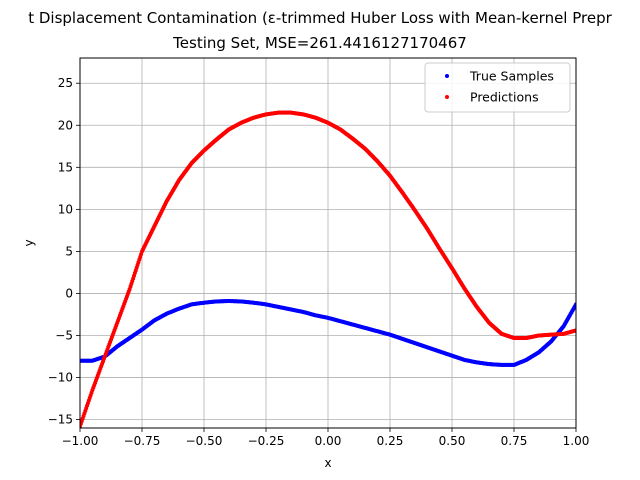  I want to click on y-tick-label: 25, so click(65, 83).